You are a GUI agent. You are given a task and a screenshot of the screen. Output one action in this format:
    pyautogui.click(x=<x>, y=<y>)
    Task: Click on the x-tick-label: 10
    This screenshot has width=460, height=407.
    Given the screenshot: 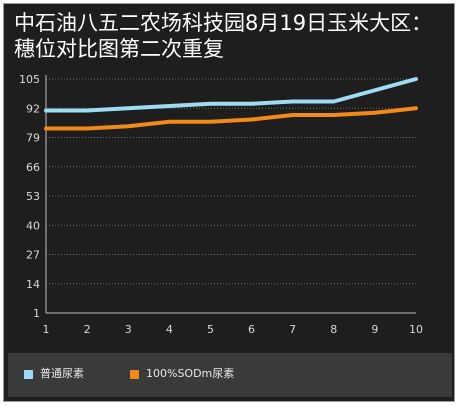 What is the action you would take?
    pyautogui.click(x=416, y=329)
    